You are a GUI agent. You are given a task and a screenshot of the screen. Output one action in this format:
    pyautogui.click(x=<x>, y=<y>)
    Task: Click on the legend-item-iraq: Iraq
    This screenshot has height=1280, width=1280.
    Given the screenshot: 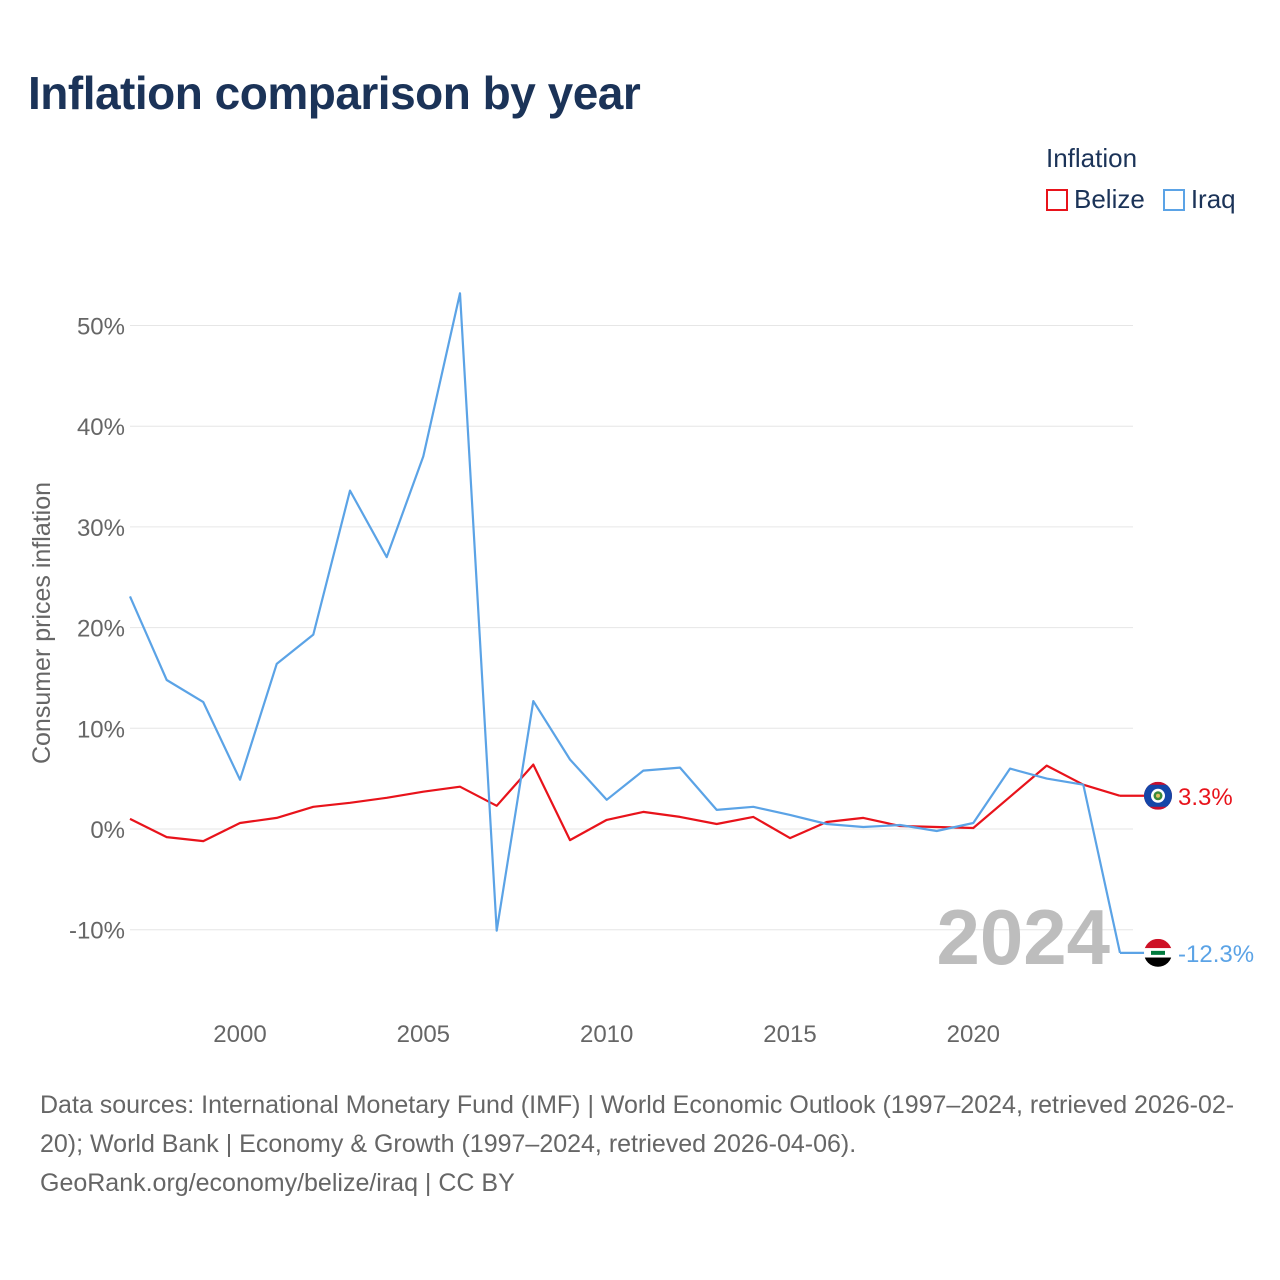 What is the action you would take?
    pyautogui.click(x=1199, y=199)
    